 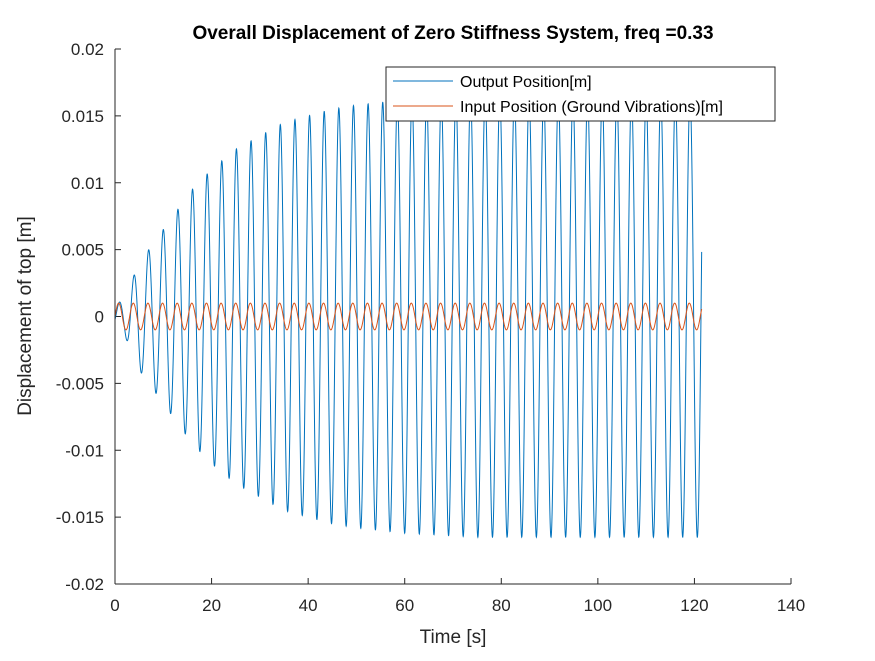 What do you see at coordinates (791, 605) in the screenshot?
I see `x-tick-label: 140` at bounding box center [791, 605].